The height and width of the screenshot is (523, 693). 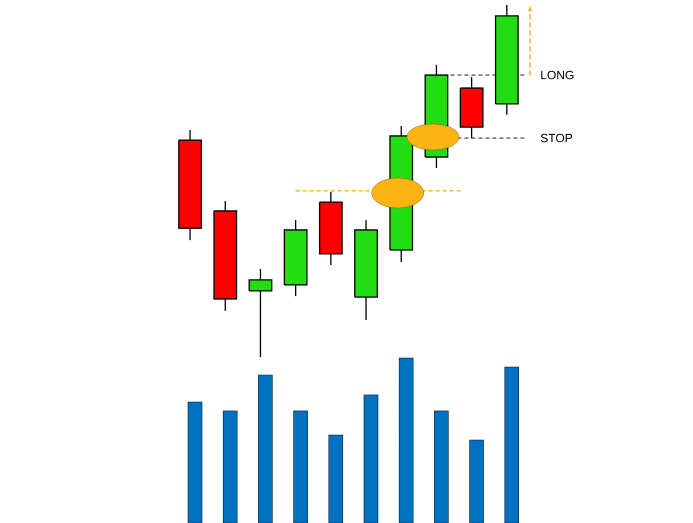 I want to click on candlestick, so click(x=260, y=313).